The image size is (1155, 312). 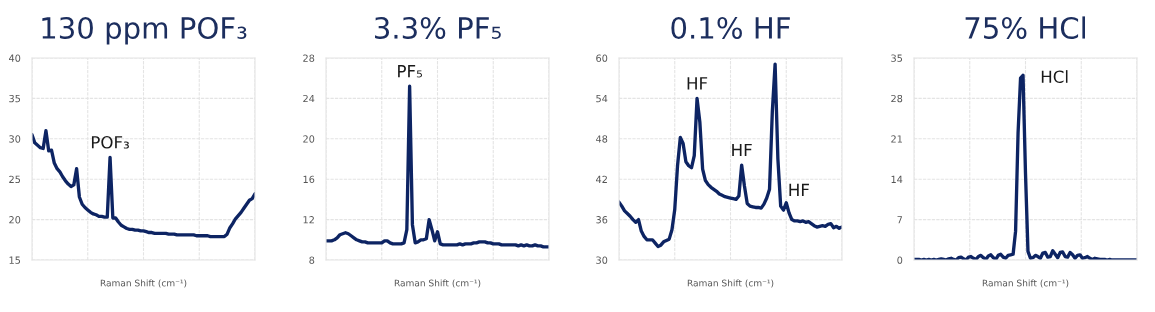 What do you see at coordinates (144, 30) in the screenshot?
I see `chart-title: 130 ppm POF₃` at bounding box center [144, 30].